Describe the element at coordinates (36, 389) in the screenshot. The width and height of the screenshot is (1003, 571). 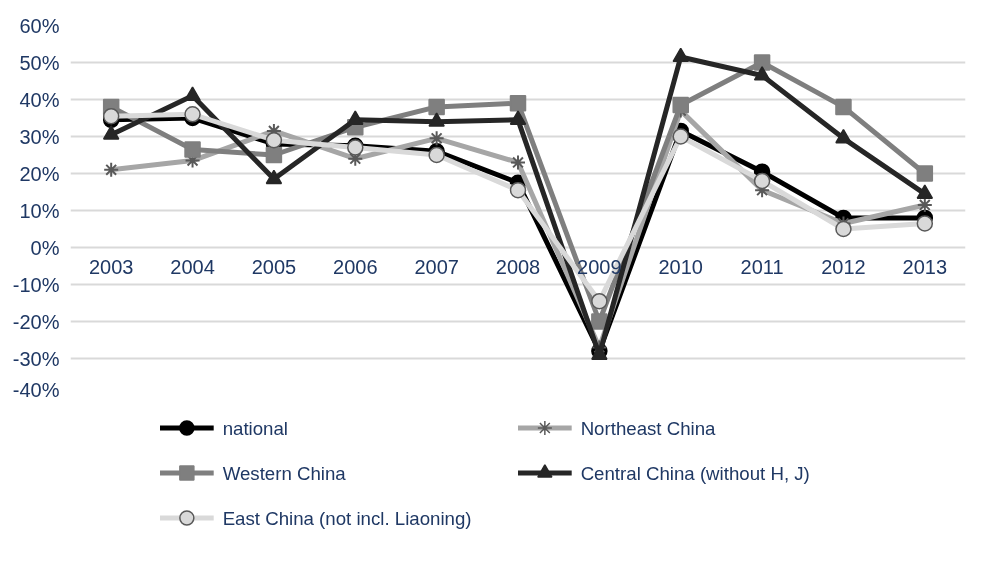
I see `y-tick-label: -40%` at that location.